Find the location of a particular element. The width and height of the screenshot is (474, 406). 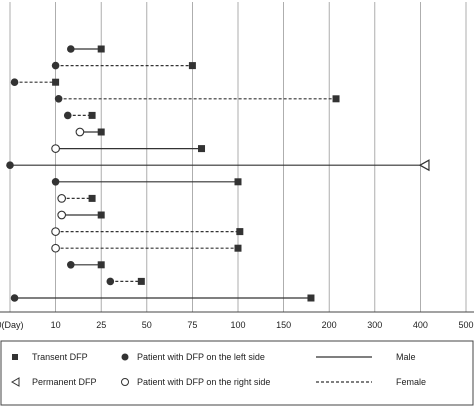

x-tick-label: 150 is located at coordinates (283, 325).